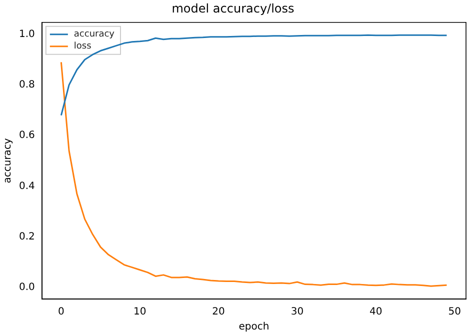 This screenshot has width=474, height=333. What do you see at coordinates (83, 47) in the screenshot?
I see `legend-label: loss` at bounding box center [83, 47].